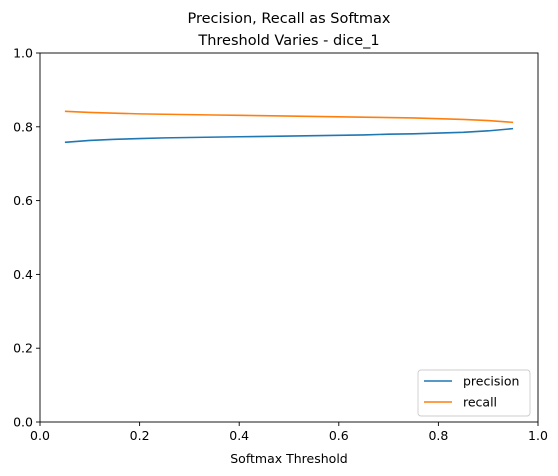 This screenshot has height=476, width=558. I want to click on legend-label-recall: recall, so click(480, 402).